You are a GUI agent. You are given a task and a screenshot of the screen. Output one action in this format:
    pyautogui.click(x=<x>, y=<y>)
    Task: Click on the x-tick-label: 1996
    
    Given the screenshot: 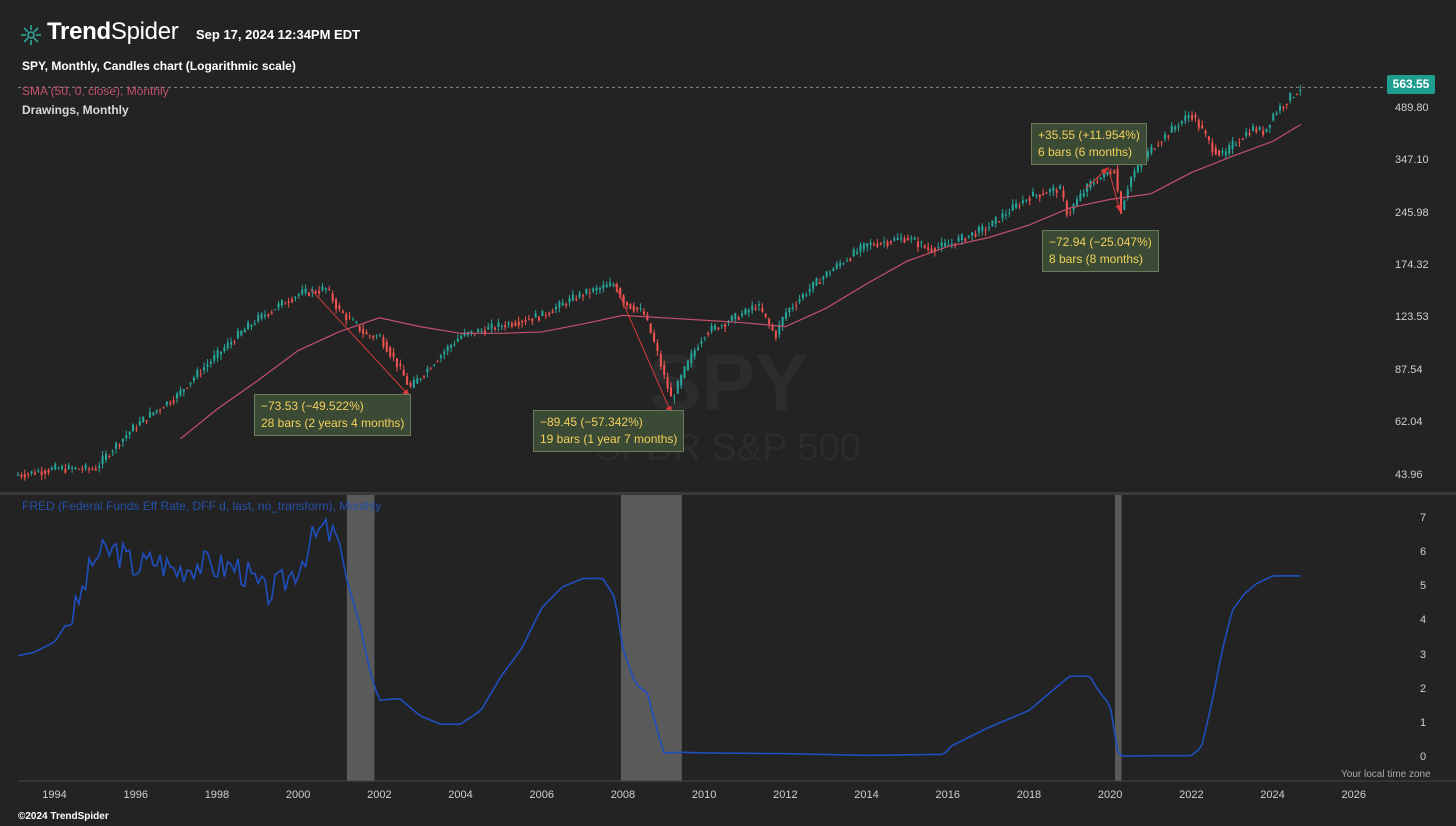 What is the action you would take?
    pyautogui.click(x=135, y=795)
    